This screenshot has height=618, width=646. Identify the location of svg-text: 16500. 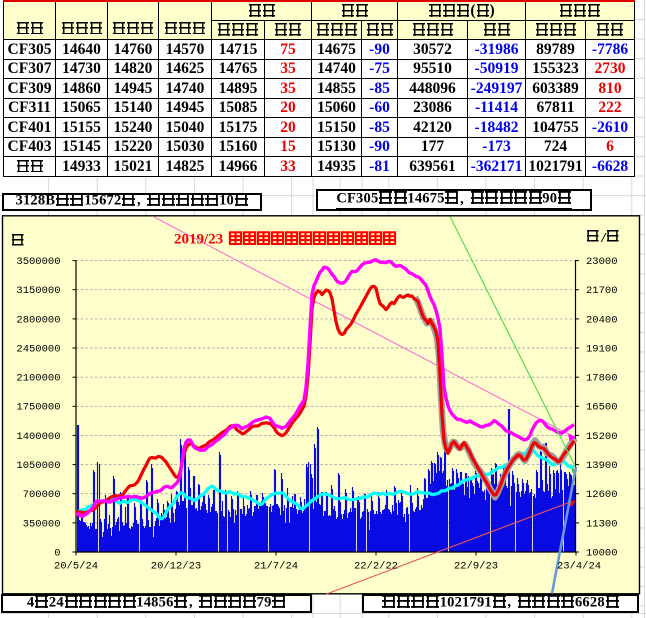
(602, 408).